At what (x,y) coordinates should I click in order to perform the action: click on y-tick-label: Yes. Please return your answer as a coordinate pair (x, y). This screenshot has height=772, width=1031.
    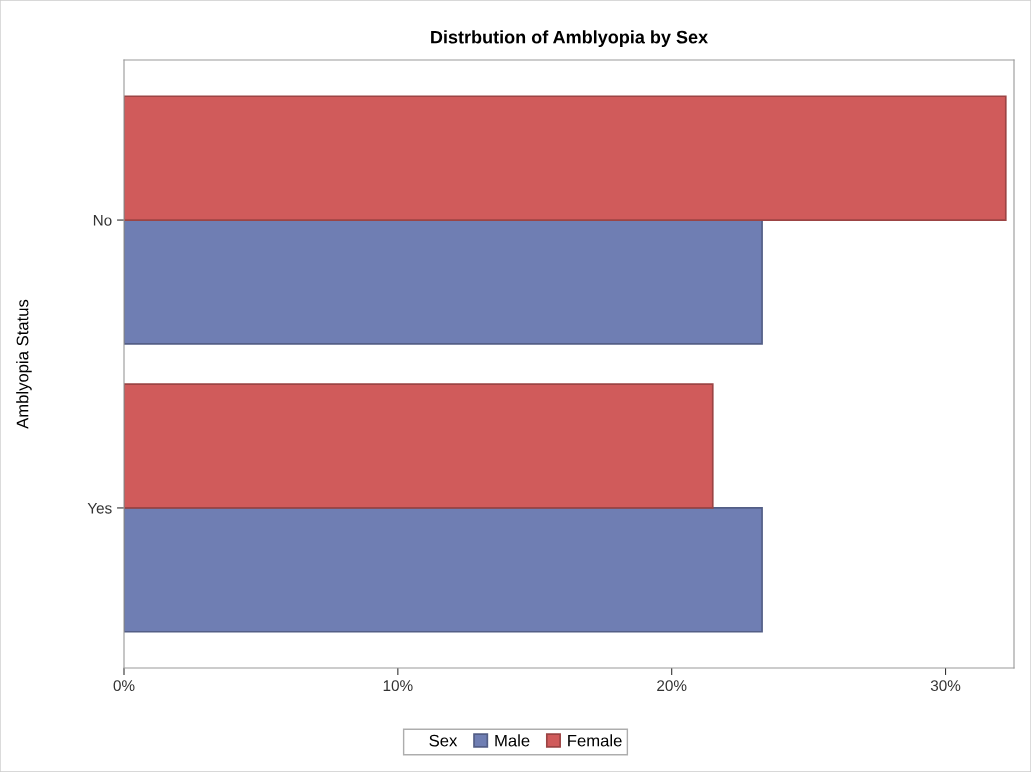
    Looking at the image, I should click on (99, 508).